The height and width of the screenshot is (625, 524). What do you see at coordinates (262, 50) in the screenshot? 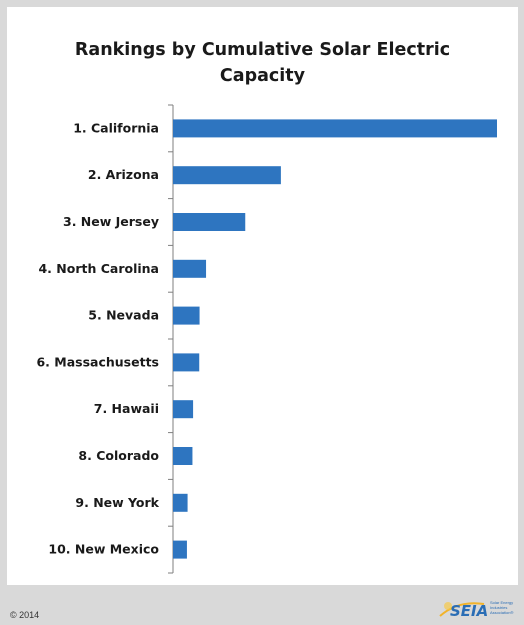
I see `chart-title-line-1: Rankings by Cumulative Solar Electric` at bounding box center [262, 50].